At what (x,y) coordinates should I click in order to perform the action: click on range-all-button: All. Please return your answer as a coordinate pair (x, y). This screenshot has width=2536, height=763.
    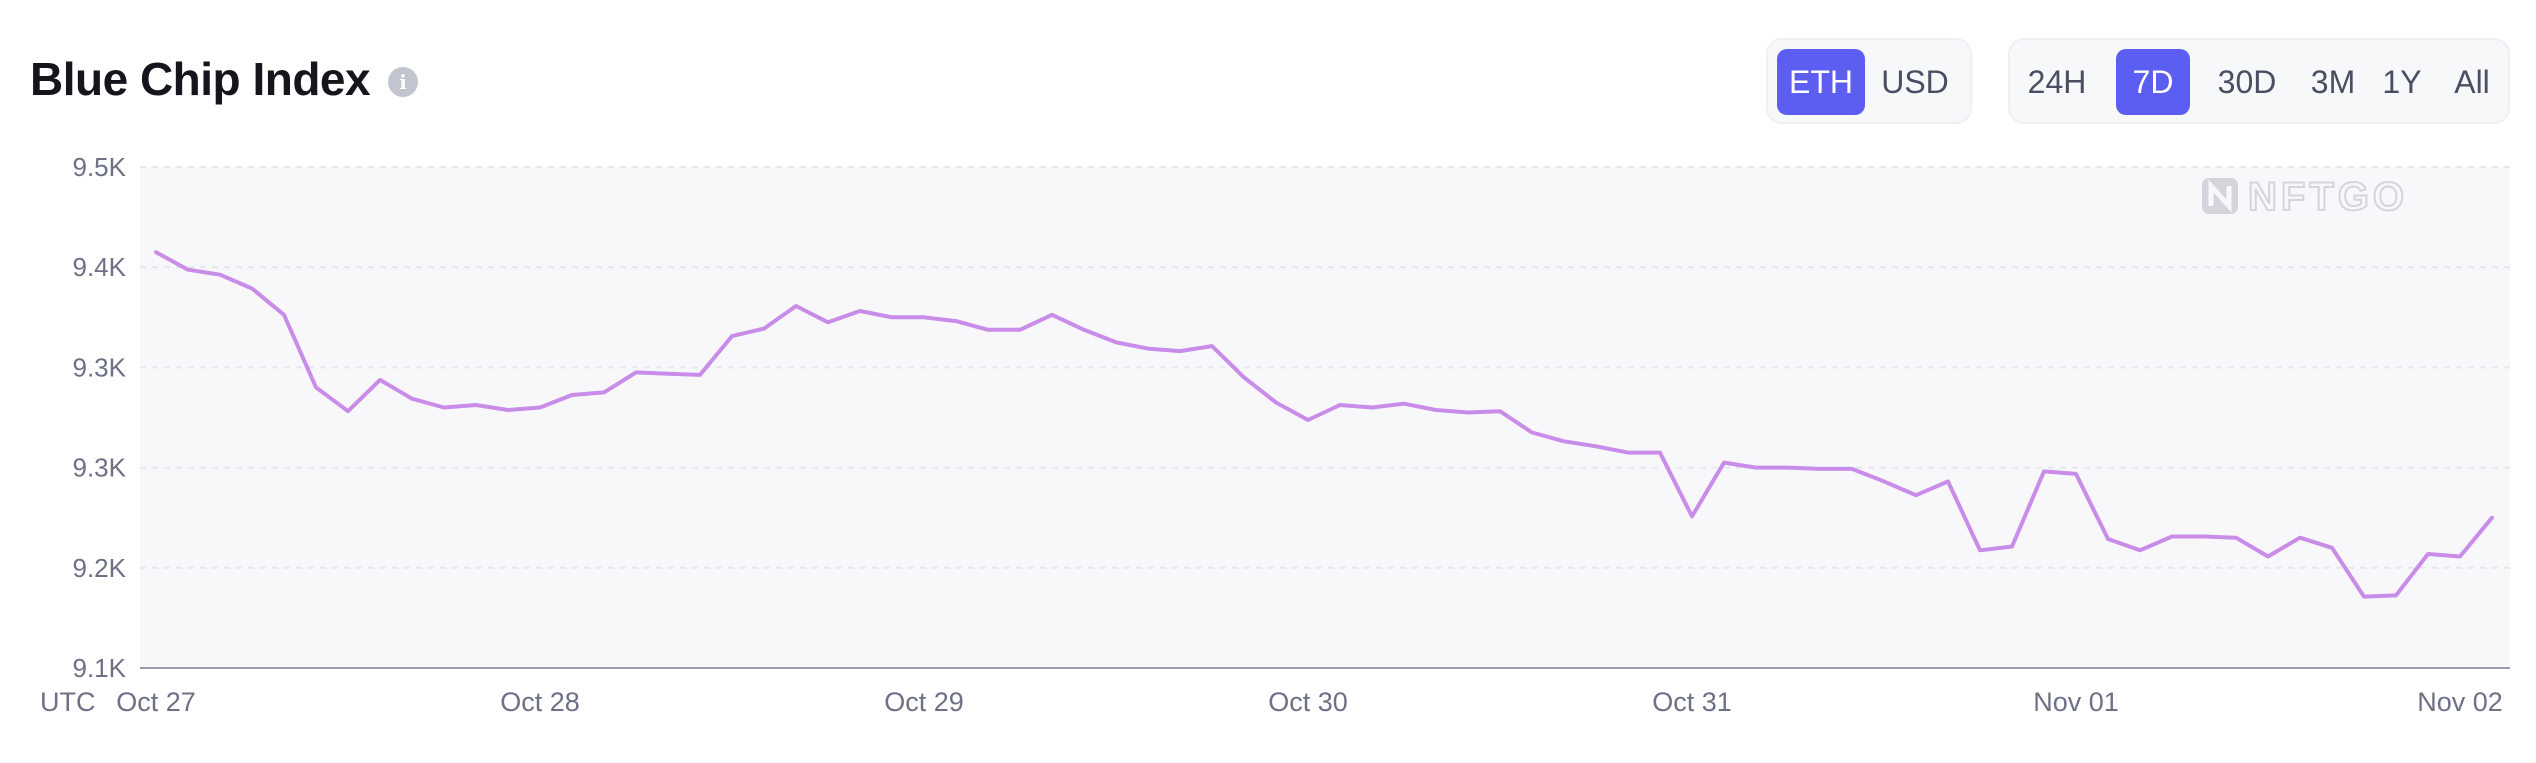
    Looking at the image, I should click on (2472, 82).